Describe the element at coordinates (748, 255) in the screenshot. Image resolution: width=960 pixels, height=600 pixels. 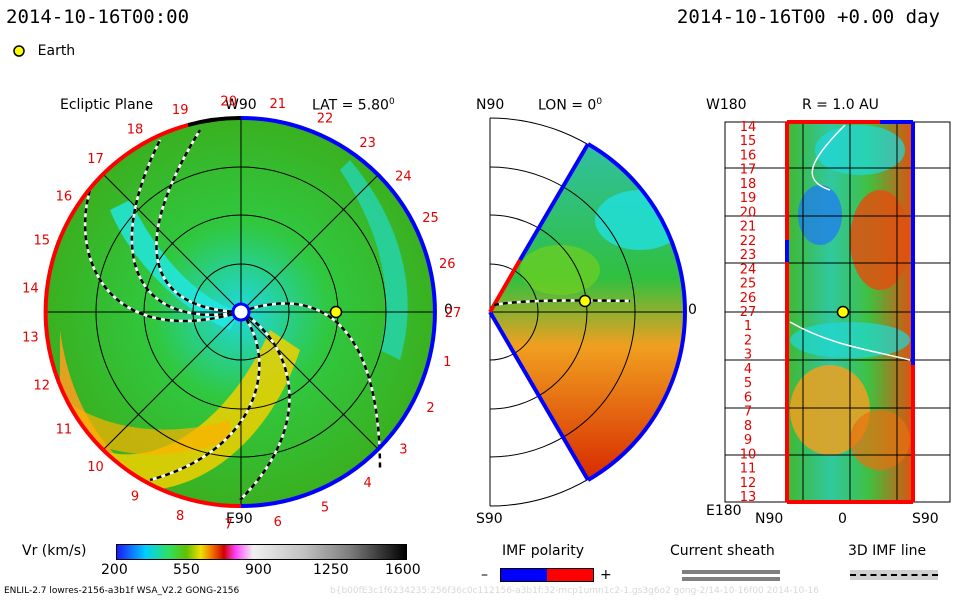
I see `sphere-row-23: 23` at that location.